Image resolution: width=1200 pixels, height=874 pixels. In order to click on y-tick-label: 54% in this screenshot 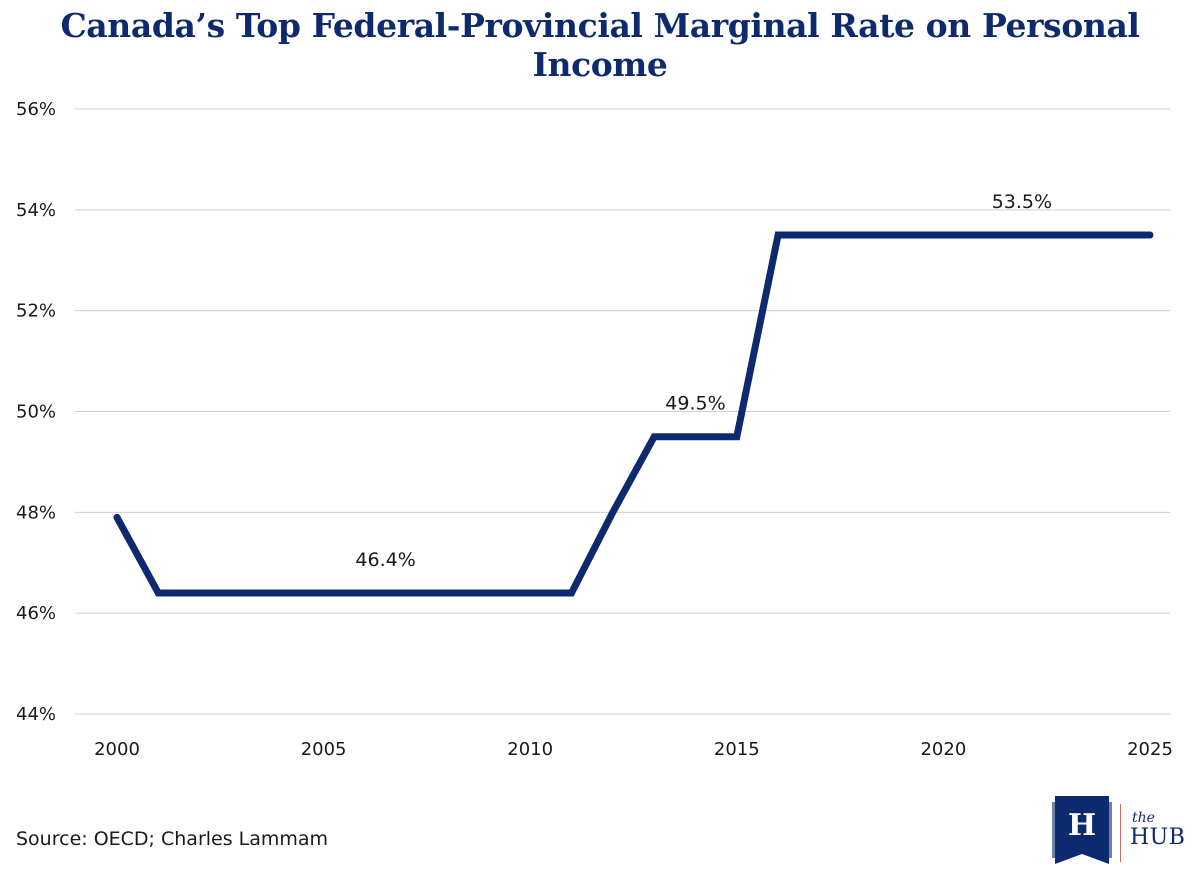, I will do `click(36, 210)`.